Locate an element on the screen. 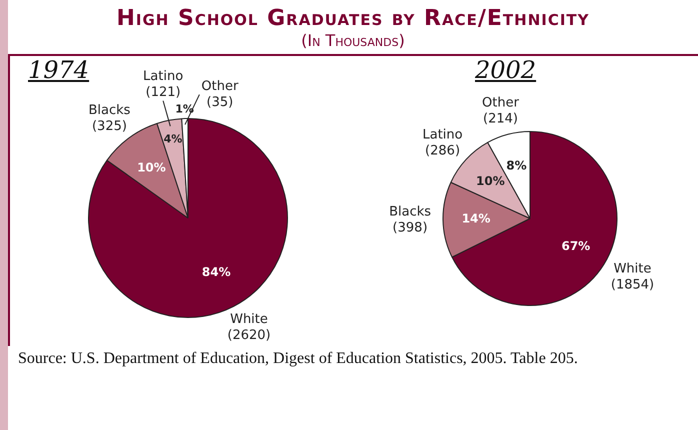 The height and width of the screenshot is (430, 698). data-label: 67% is located at coordinates (575, 246).